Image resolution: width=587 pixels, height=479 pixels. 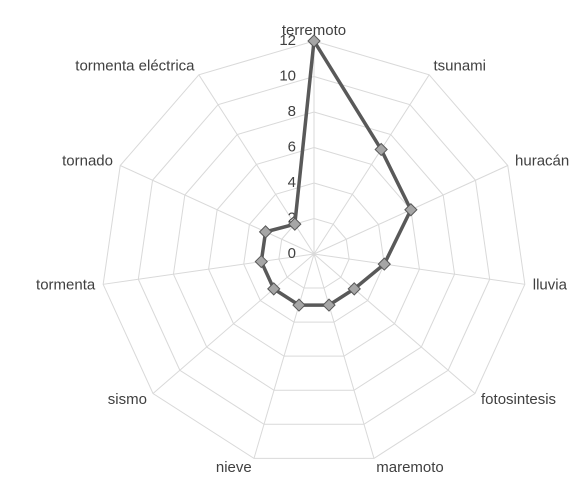 I want to click on y-tick-label: 10, so click(x=287, y=75).